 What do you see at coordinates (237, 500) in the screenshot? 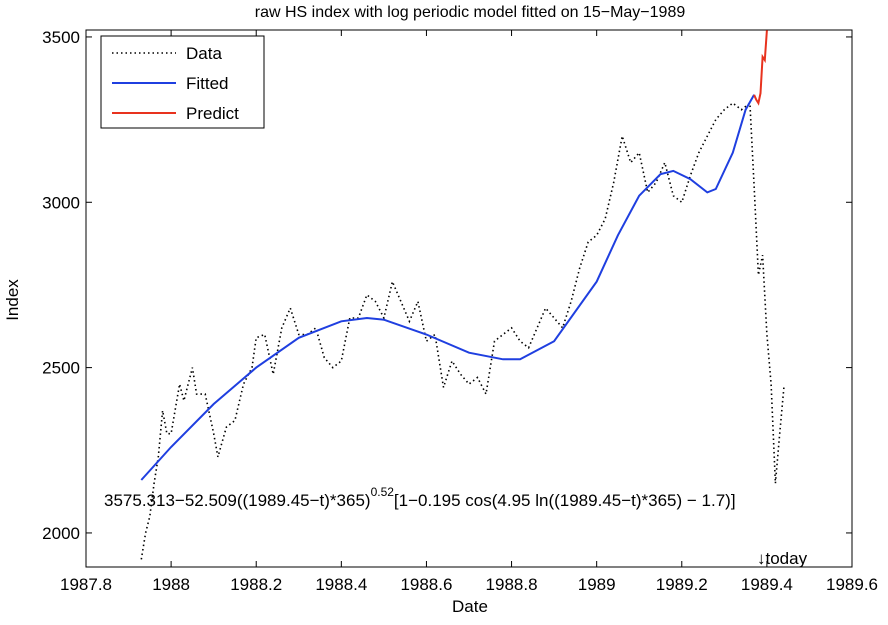
I see `formula-main: 3575.313−52.509((1989.45−t)*365)` at bounding box center [237, 500].